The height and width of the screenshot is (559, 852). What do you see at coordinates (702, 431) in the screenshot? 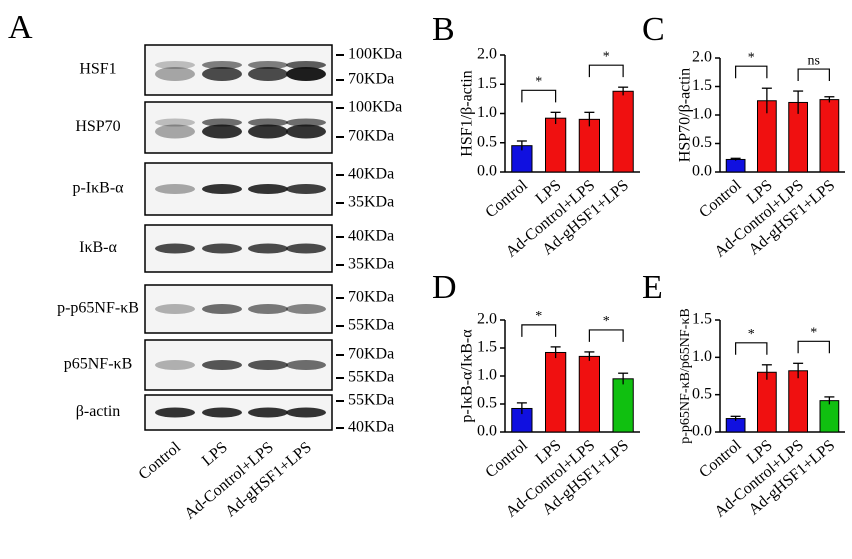
I see `y-tick-label: 0.0` at bounding box center [702, 431].